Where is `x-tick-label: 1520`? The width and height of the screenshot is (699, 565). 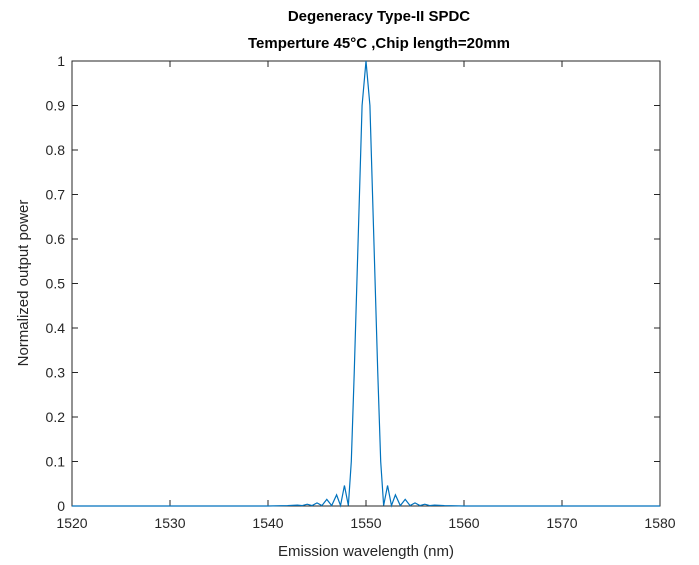 x-tick-label: 1520 is located at coordinates (71, 523).